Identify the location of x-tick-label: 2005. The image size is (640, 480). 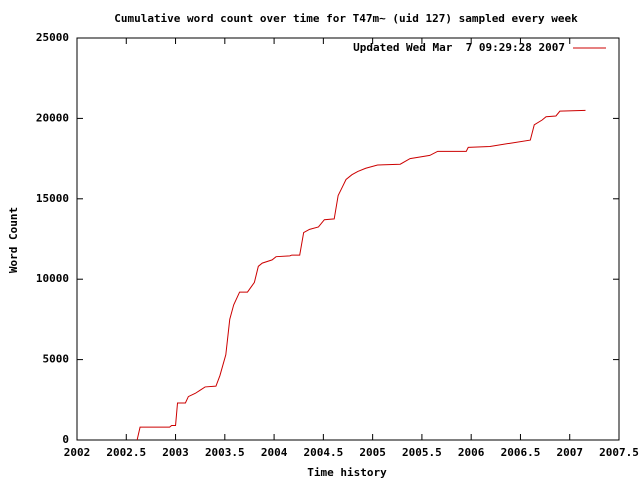
(372, 452).